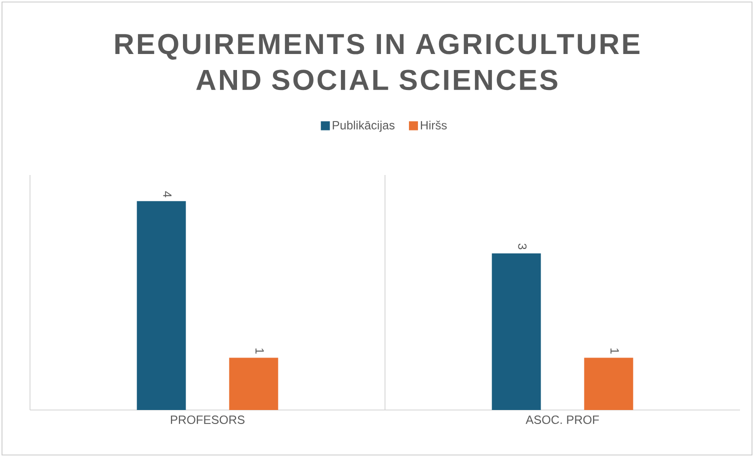 This screenshot has width=754, height=457. I want to click on legend-label: Hiršs, so click(433, 125).